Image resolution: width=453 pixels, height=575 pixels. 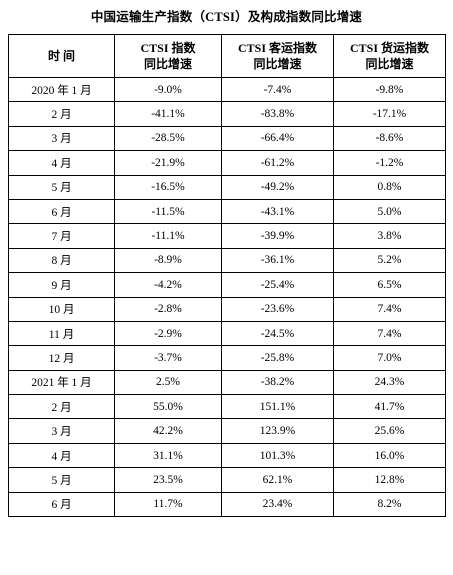 I want to click on cell-passenger: 62.1%, so click(x=277, y=480).